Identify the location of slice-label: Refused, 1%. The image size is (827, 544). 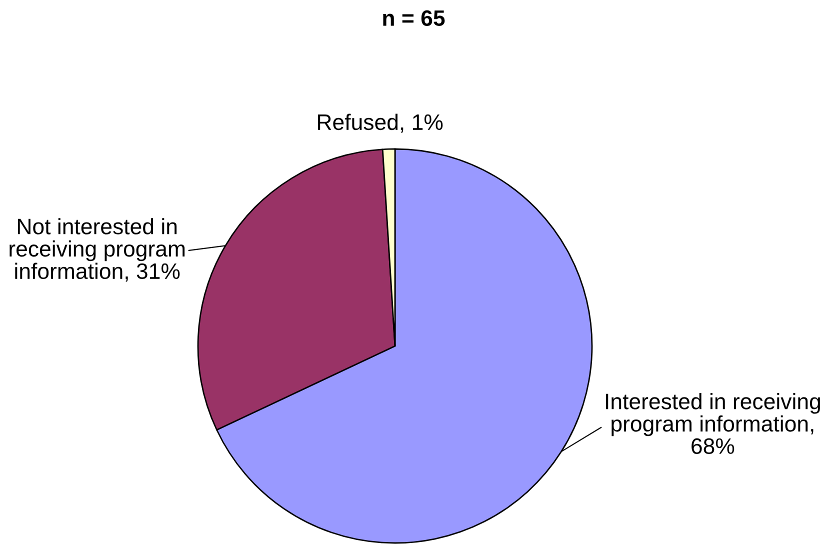
(380, 123).